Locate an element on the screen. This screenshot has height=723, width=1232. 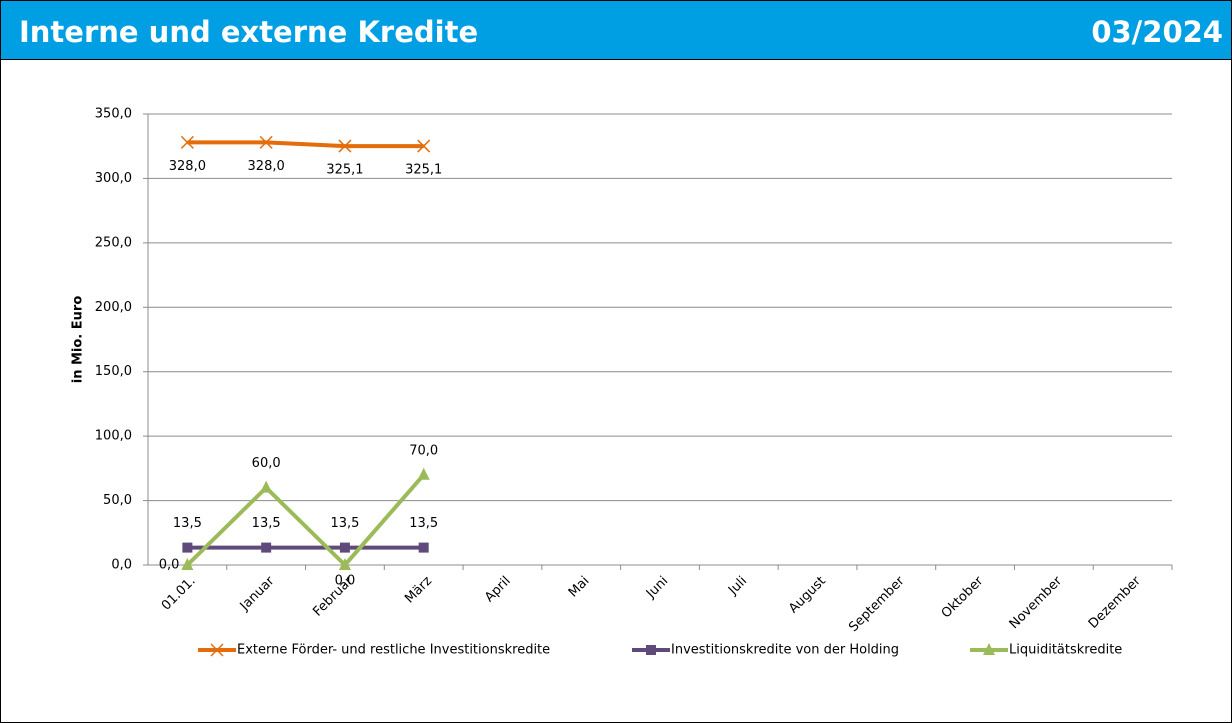
x-tick-label: April is located at coordinates (498, 590).